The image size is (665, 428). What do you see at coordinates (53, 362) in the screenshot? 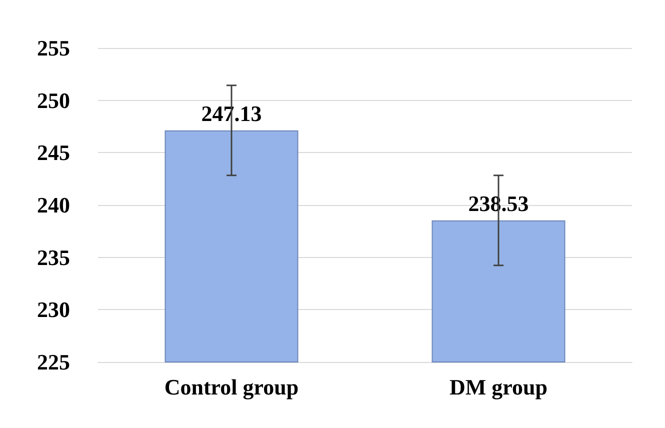
I see `y-tick-label: 225` at bounding box center [53, 362].